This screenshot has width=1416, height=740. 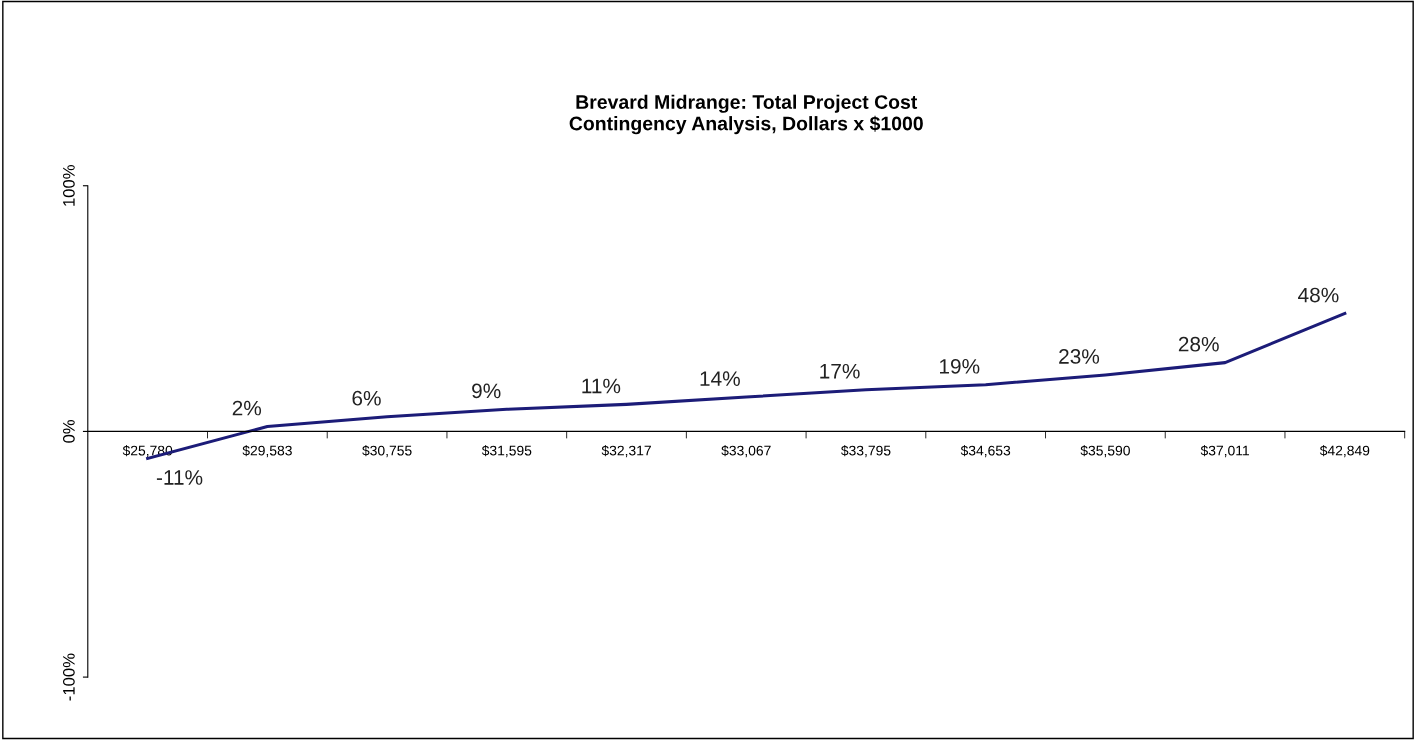 What do you see at coordinates (601, 386) in the screenshot?
I see `data-label: 11%` at bounding box center [601, 386].